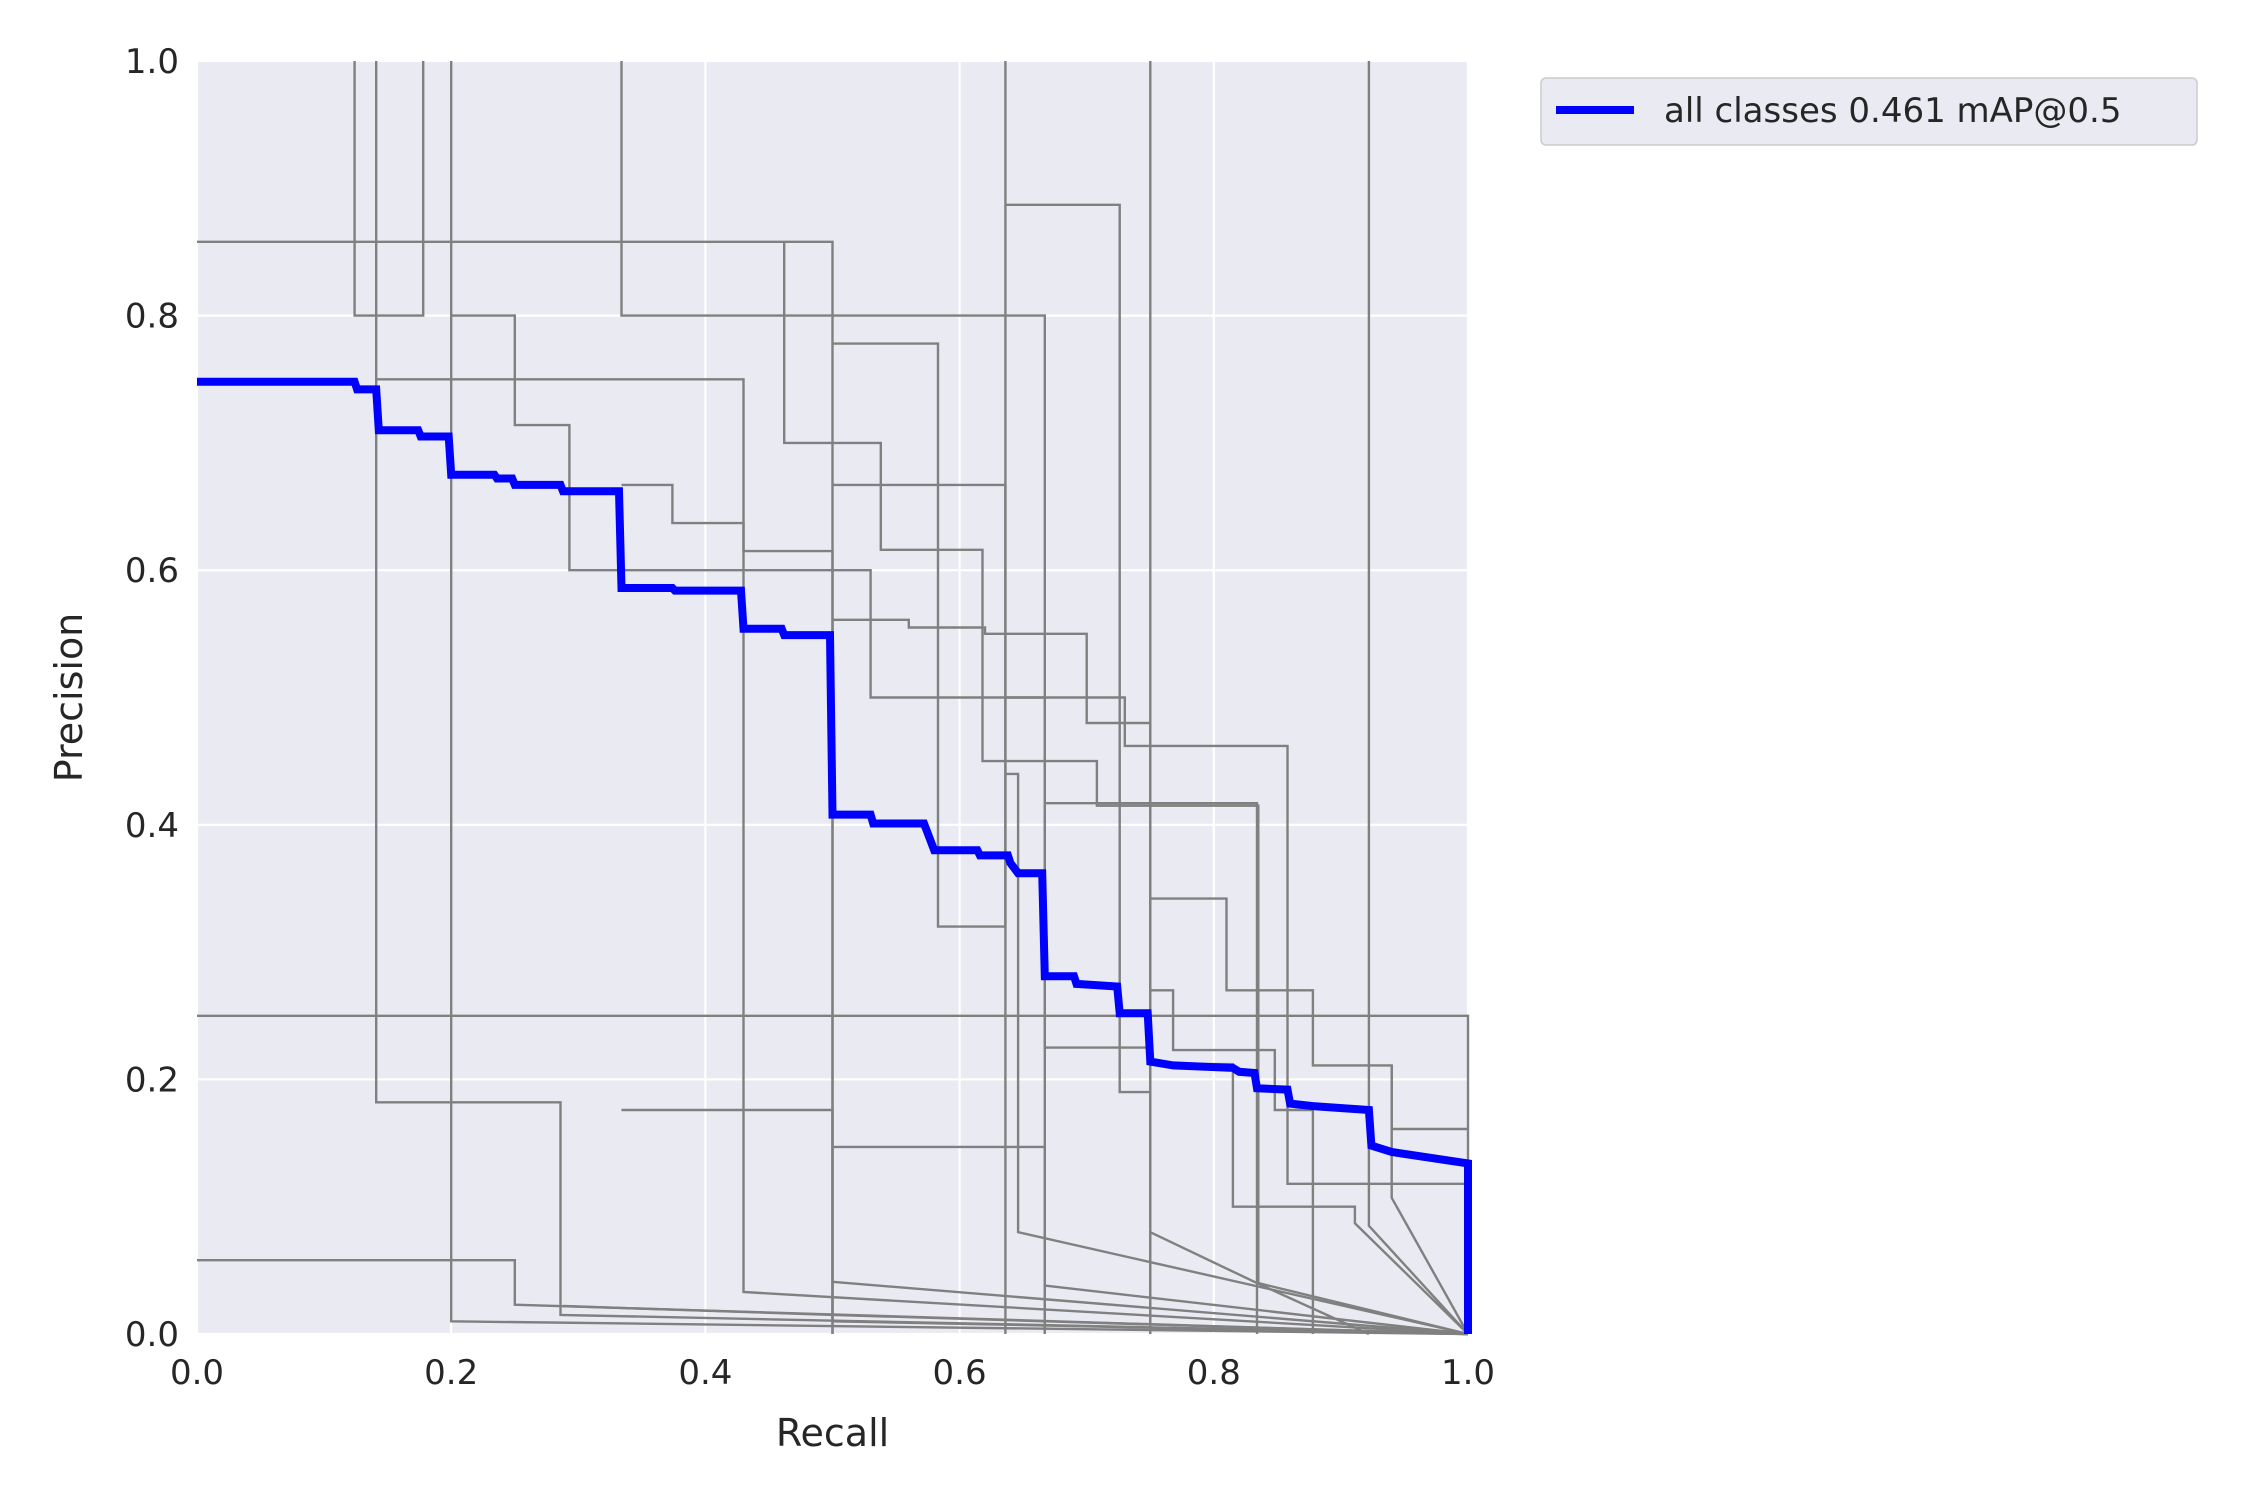 The image size is (2250, 1500). Describe the element at coordinates (1468, 1373) in the screenshot. I see `x-tick-label: 1.0` at that location.